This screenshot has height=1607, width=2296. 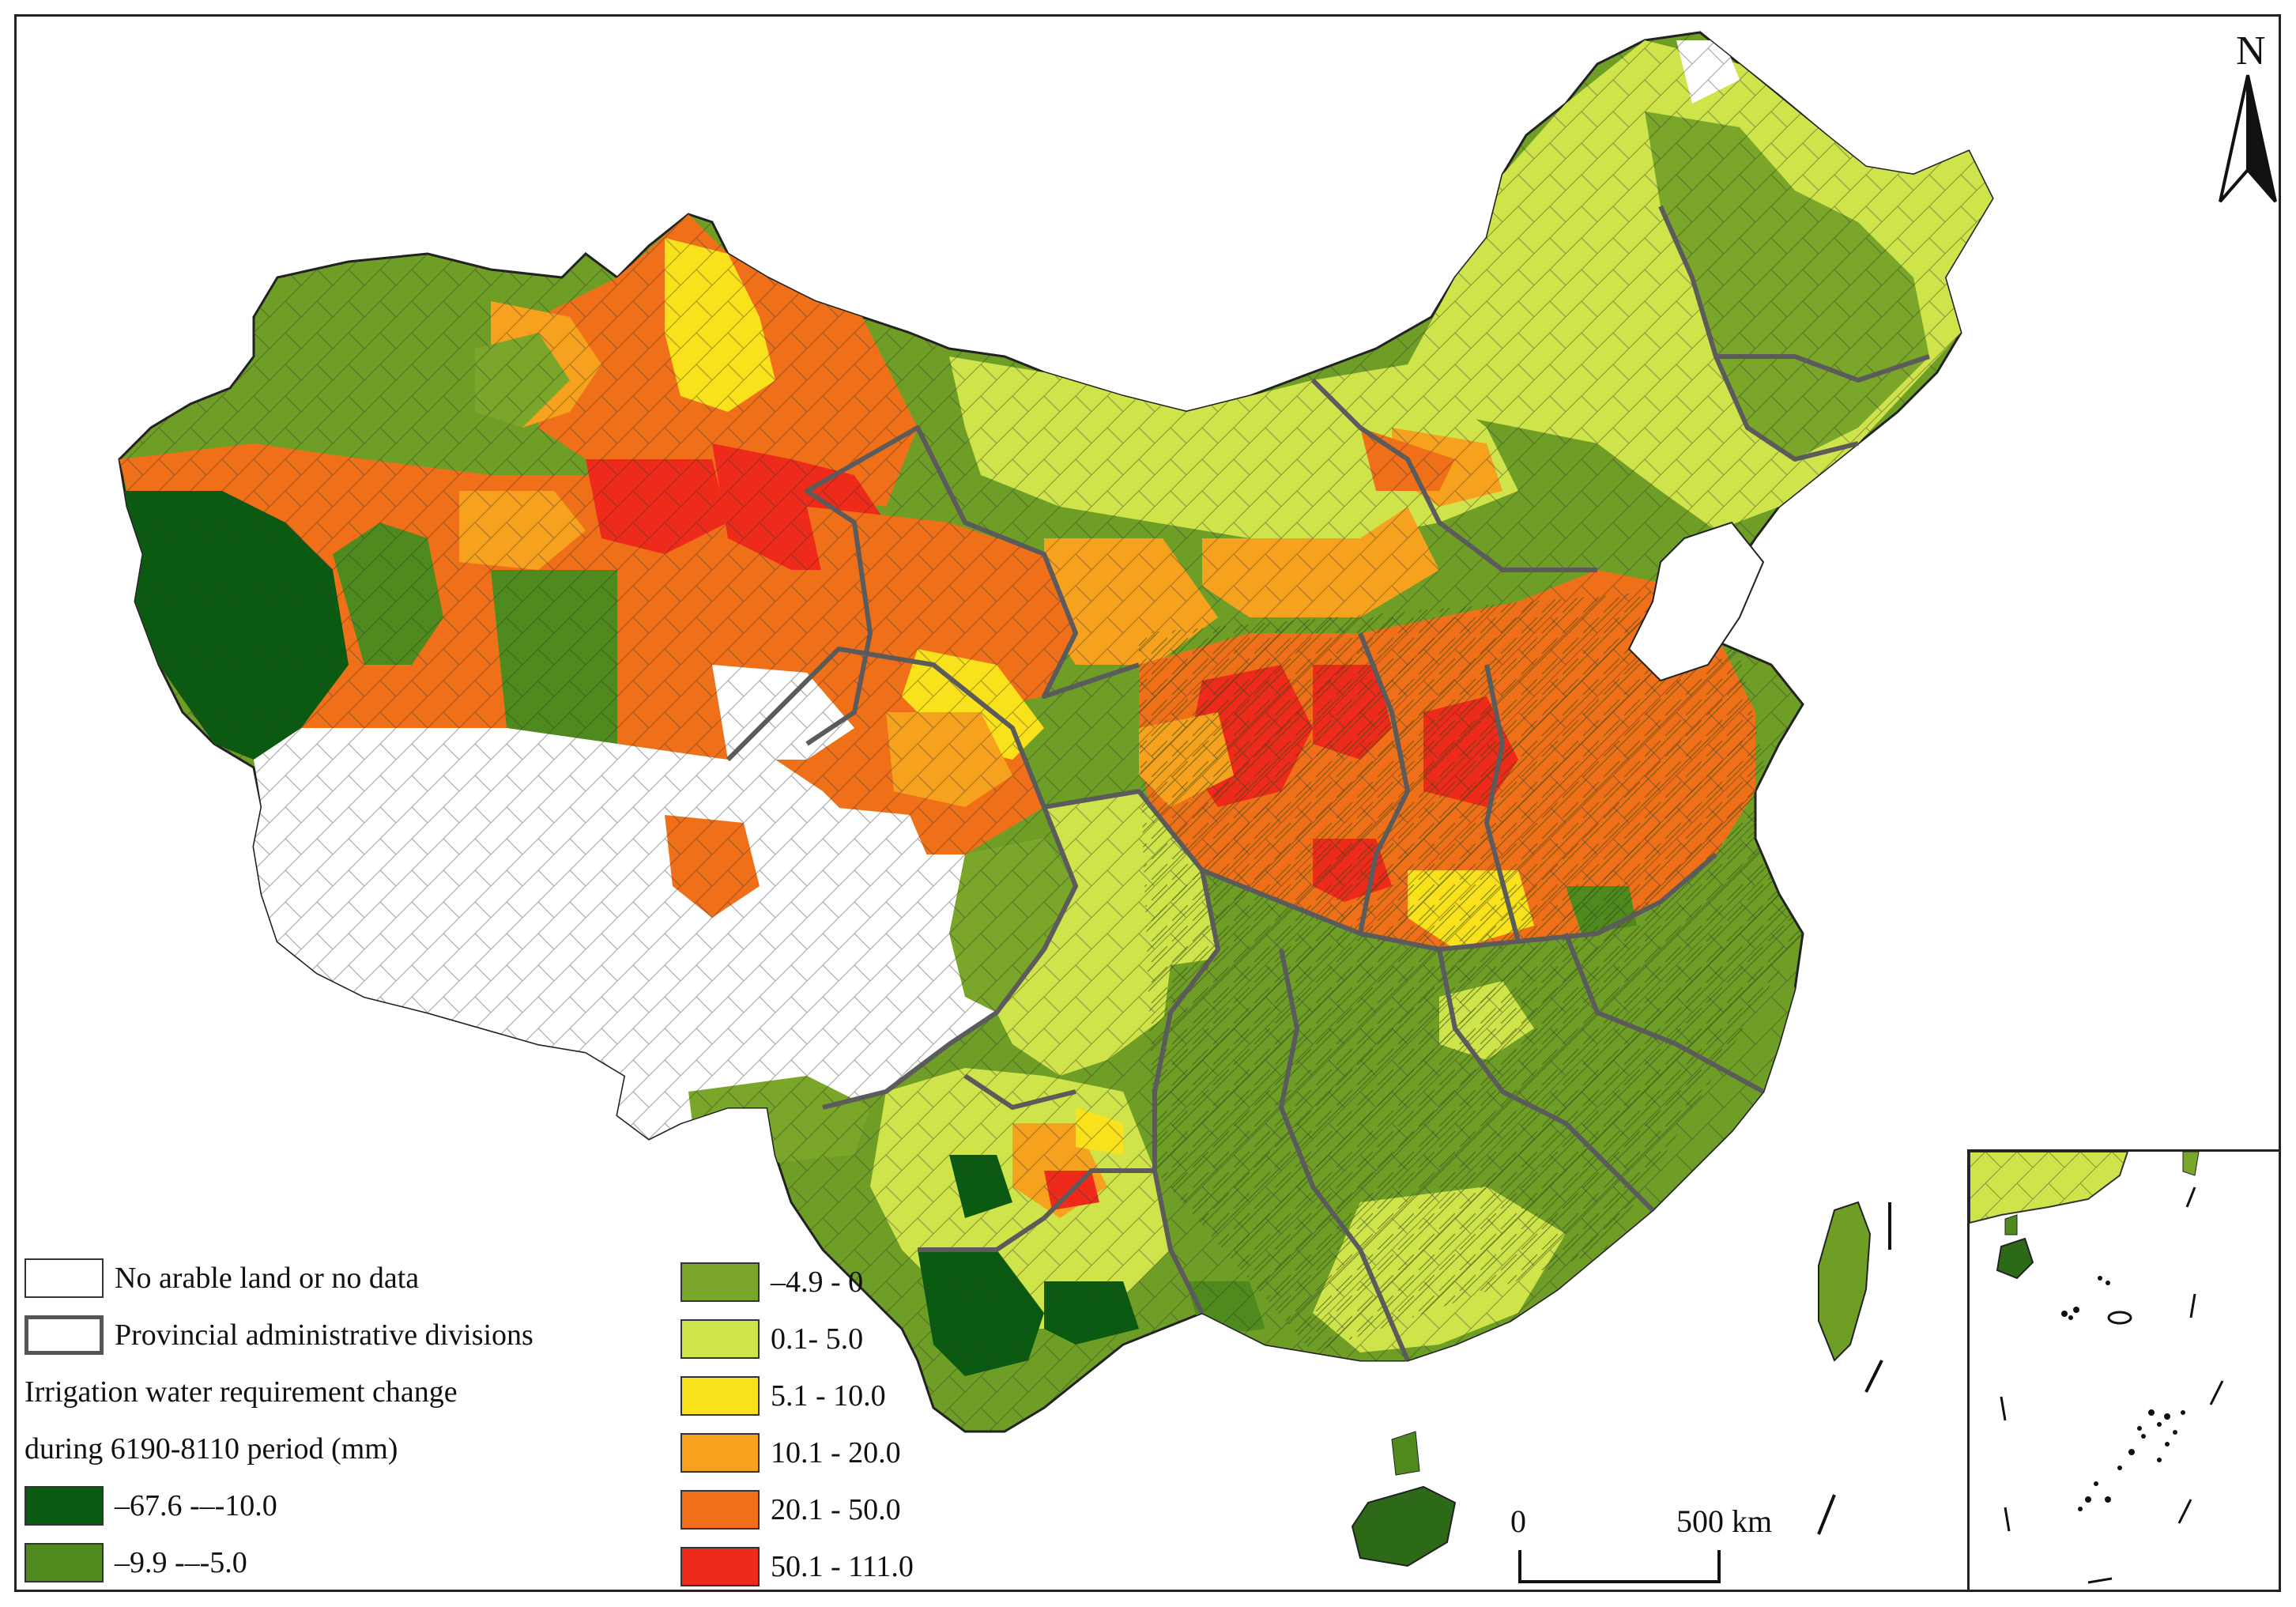 I want to click on legend-class-3-label: –4.9 - 0, so click(x=817, y=1282).